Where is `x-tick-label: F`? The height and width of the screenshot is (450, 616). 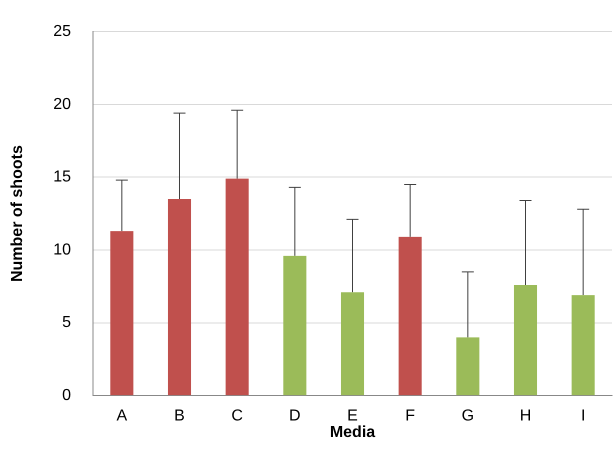 x-tick-label: F is located at coordinates (410, 416).